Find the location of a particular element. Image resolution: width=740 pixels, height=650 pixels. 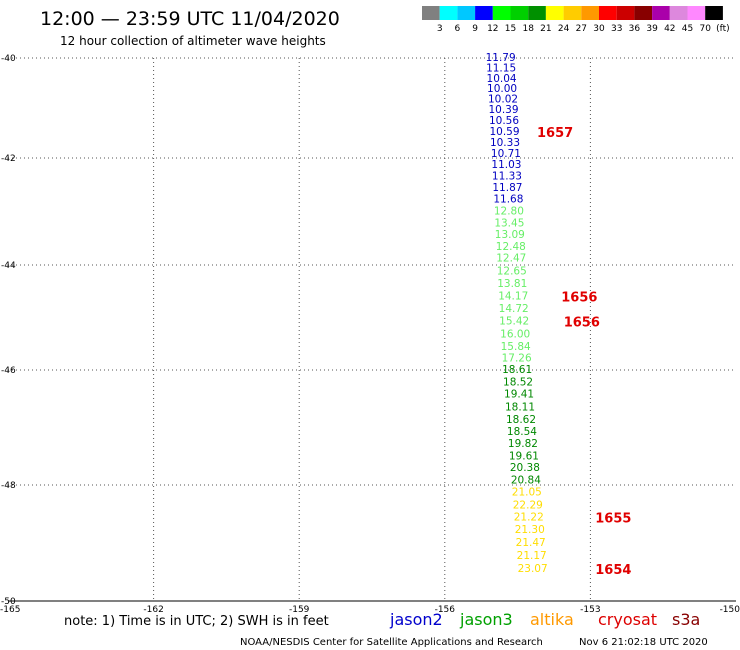

colorbar-label: (ft) is located at coordinates (723, 29).